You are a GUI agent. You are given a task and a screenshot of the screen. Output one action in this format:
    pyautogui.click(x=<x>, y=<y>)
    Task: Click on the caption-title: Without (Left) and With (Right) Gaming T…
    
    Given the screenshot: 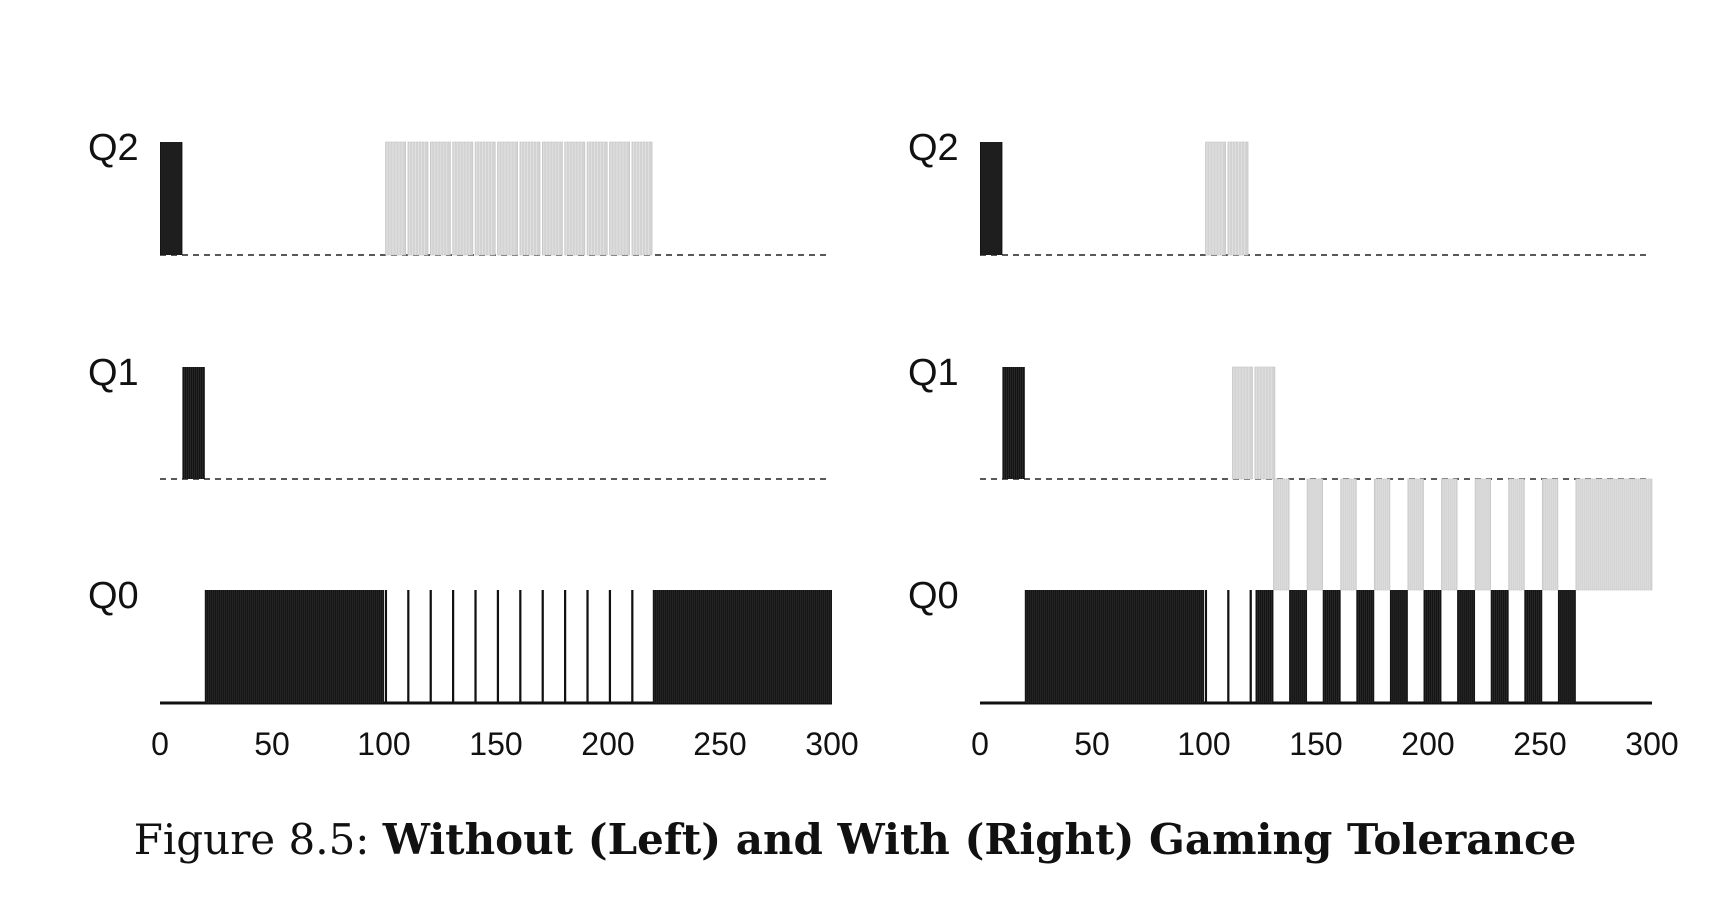 What is the action you would take?
    pyautogui.click(x=979, y=839)
    